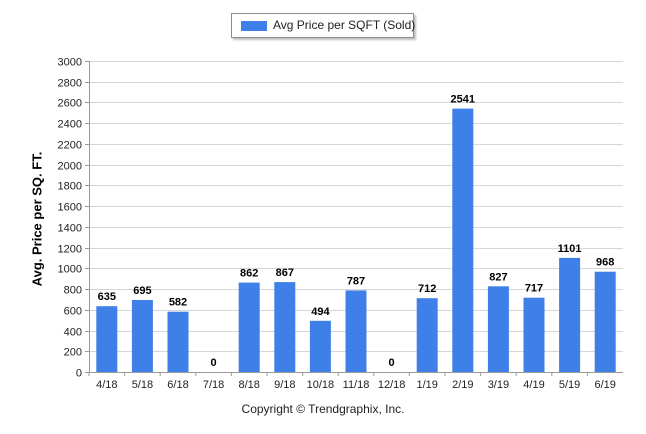  What do you see at coordinates (70, 229) in the screenshot?
I see `y-tick-label: 1400` at bounding box center [70, 229].